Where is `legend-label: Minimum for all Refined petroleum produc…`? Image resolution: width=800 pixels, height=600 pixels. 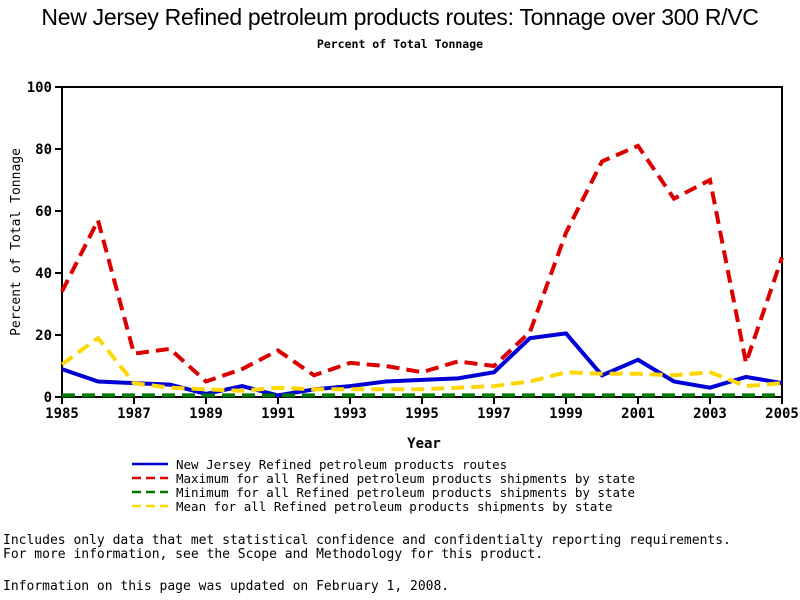
legend-label: Minimum for all Refined petroleum produc… is located at coordinates (406, 492).